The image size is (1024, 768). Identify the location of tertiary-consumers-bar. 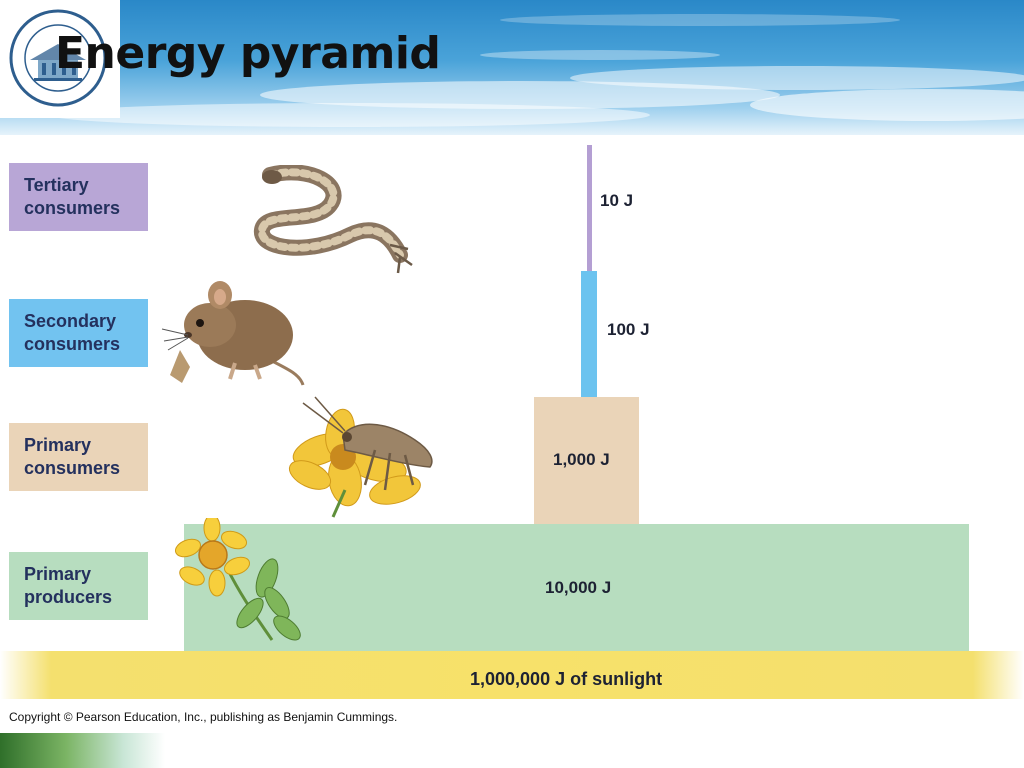
(589, 208).